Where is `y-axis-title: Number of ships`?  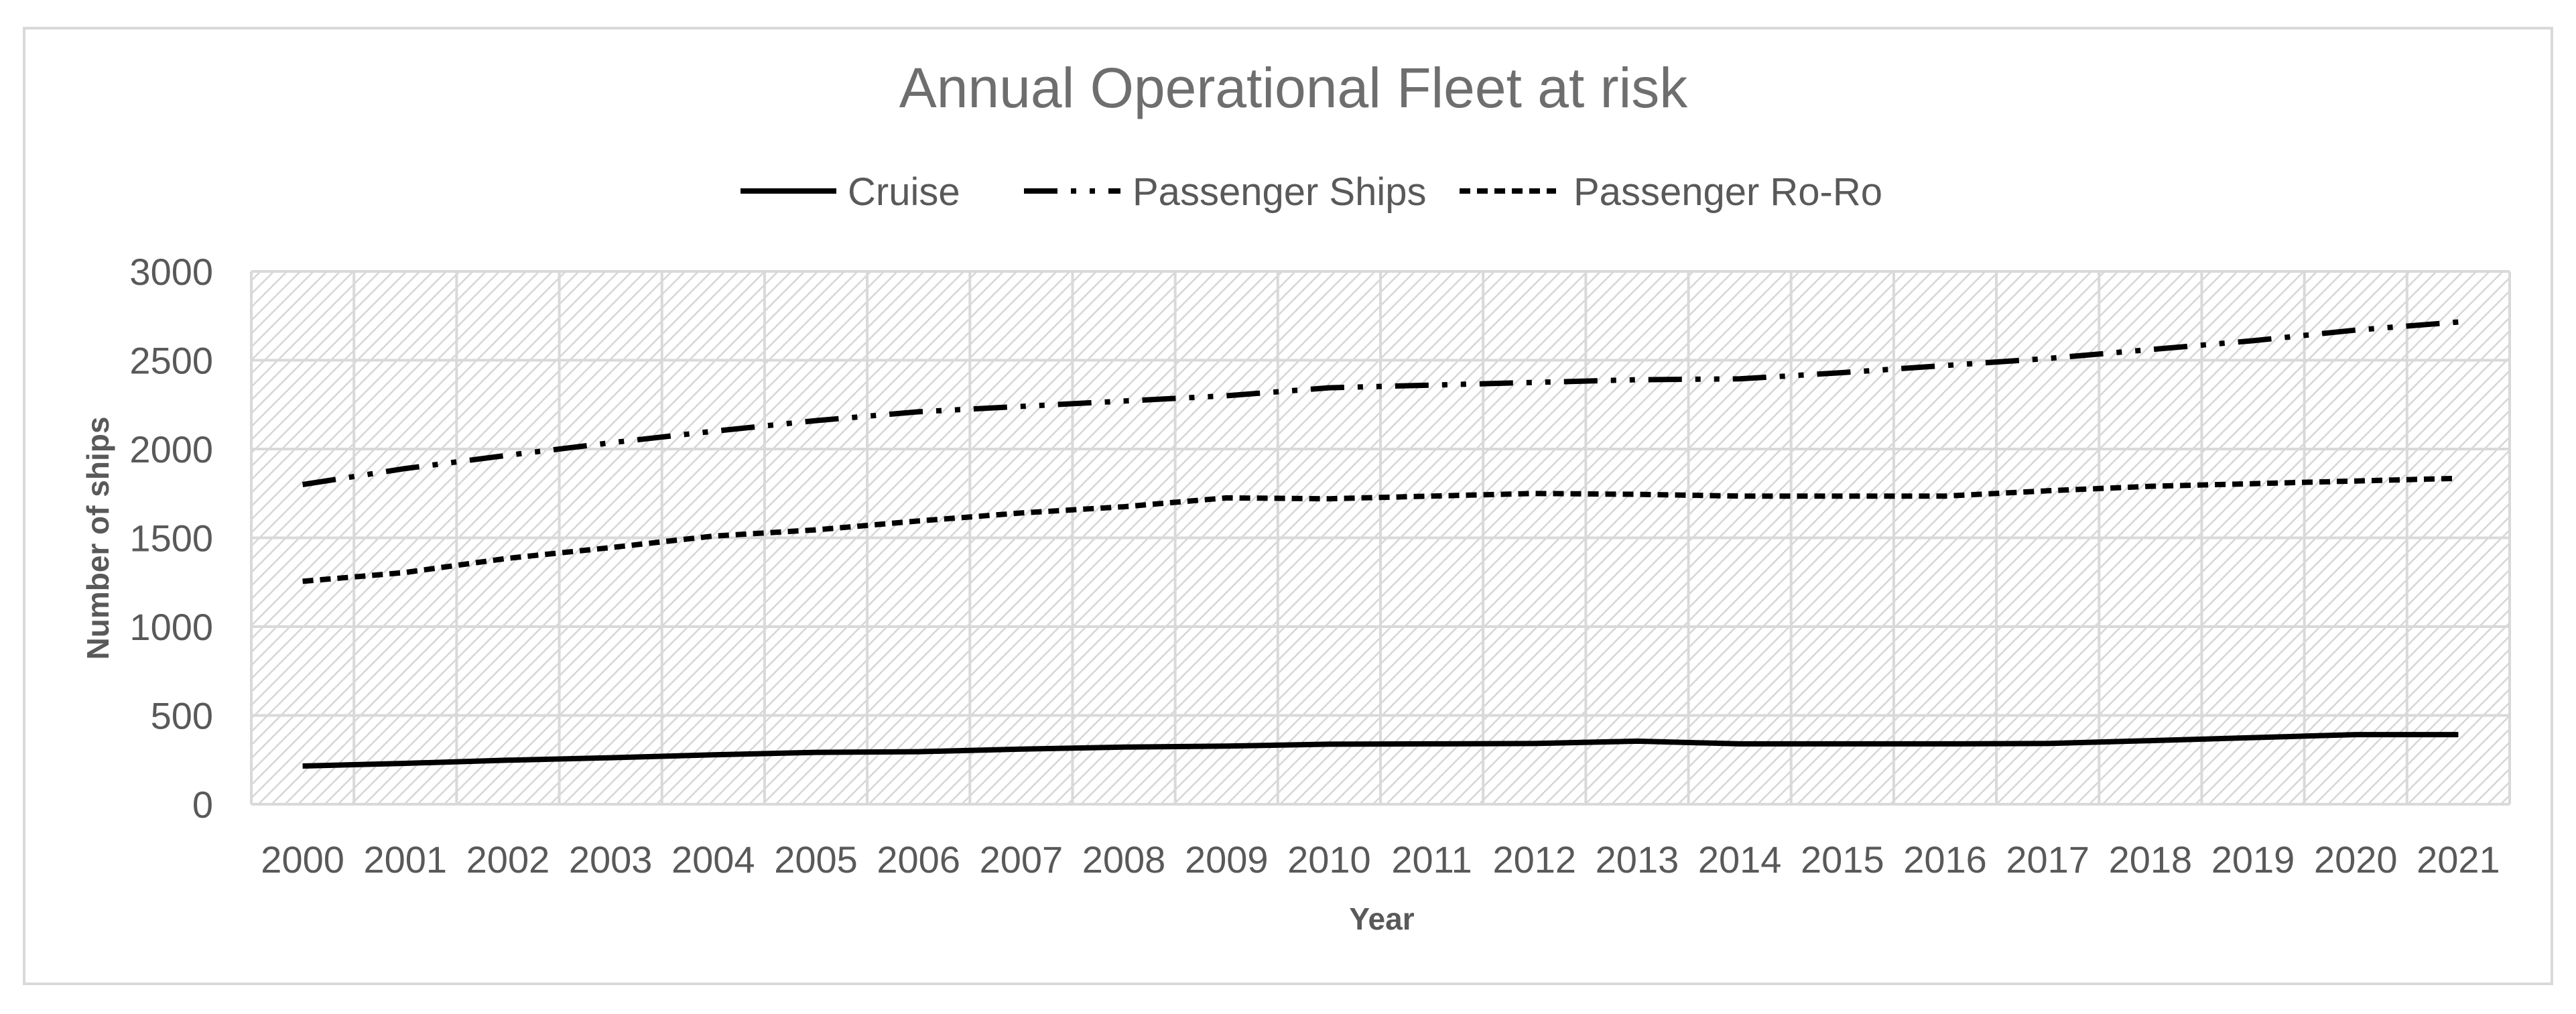 y-axis-title: Number of ships is located at coordinates (97, 538).